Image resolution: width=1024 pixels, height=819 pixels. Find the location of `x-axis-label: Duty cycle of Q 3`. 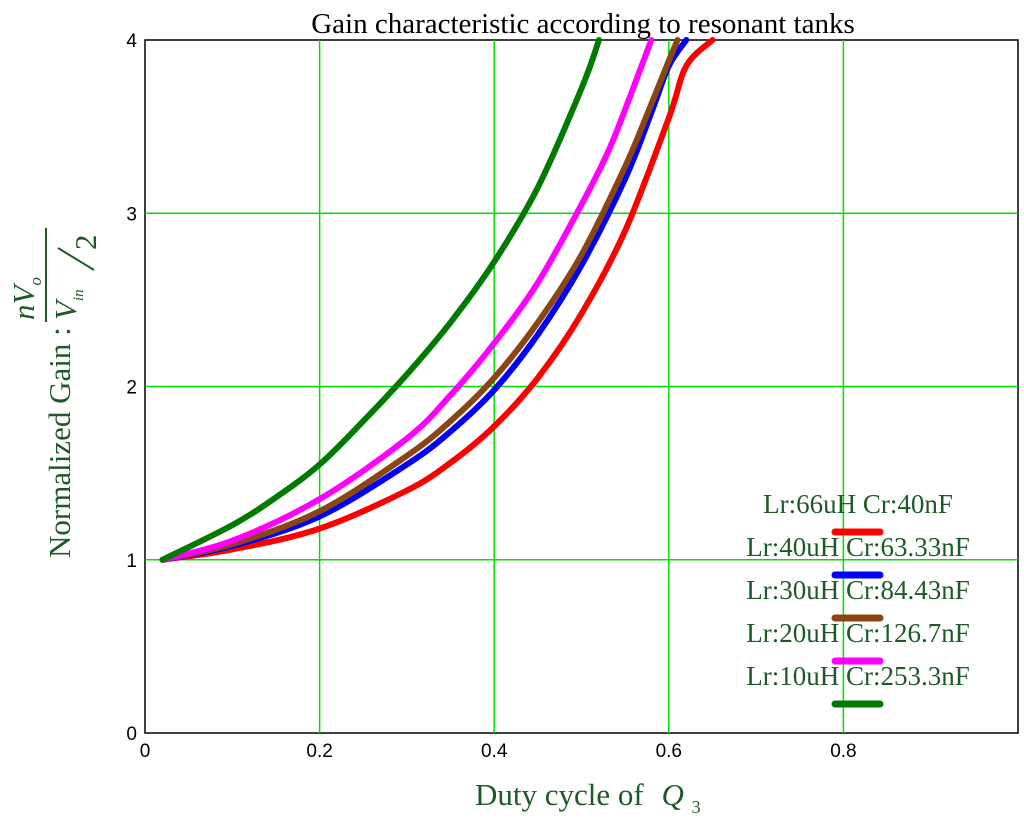

x-axis-label: Duty cycle of Q 3 is located at coordinates (588, 797).